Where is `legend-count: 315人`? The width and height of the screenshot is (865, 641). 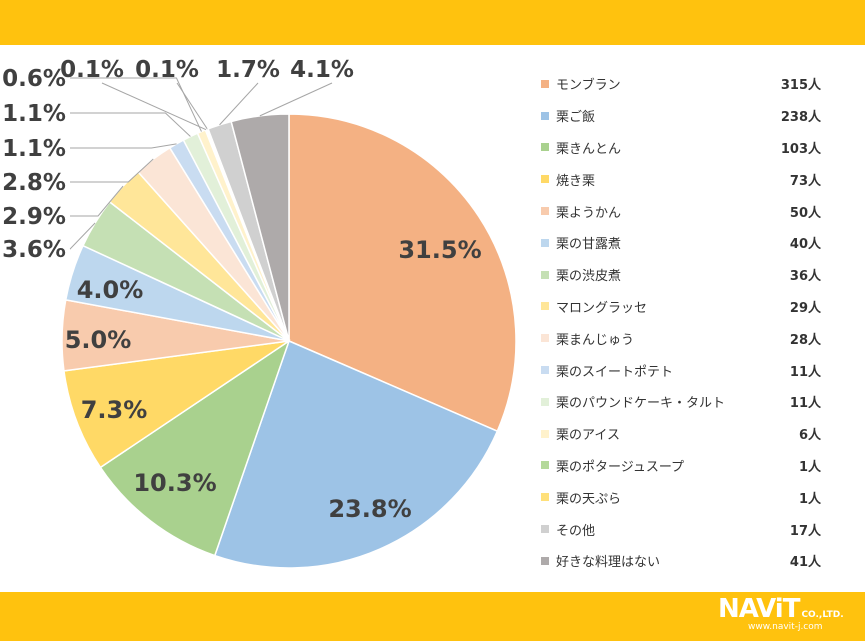
legend-count: 315人 is located at coordinates (800, 86).